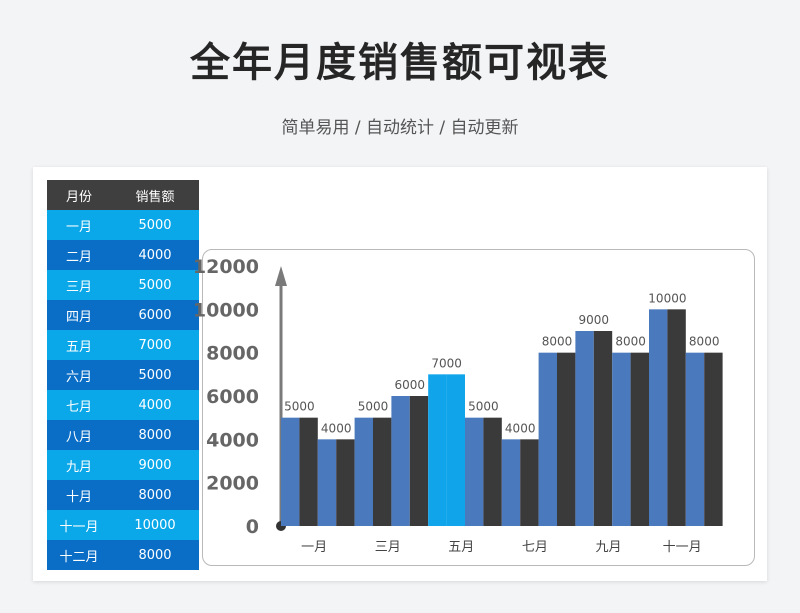 The height and width of the screenshot is (613, 800). Describe the element at coordinates (226, 267) in the screenshot. I see `y-tick-label: 12000` at that location.